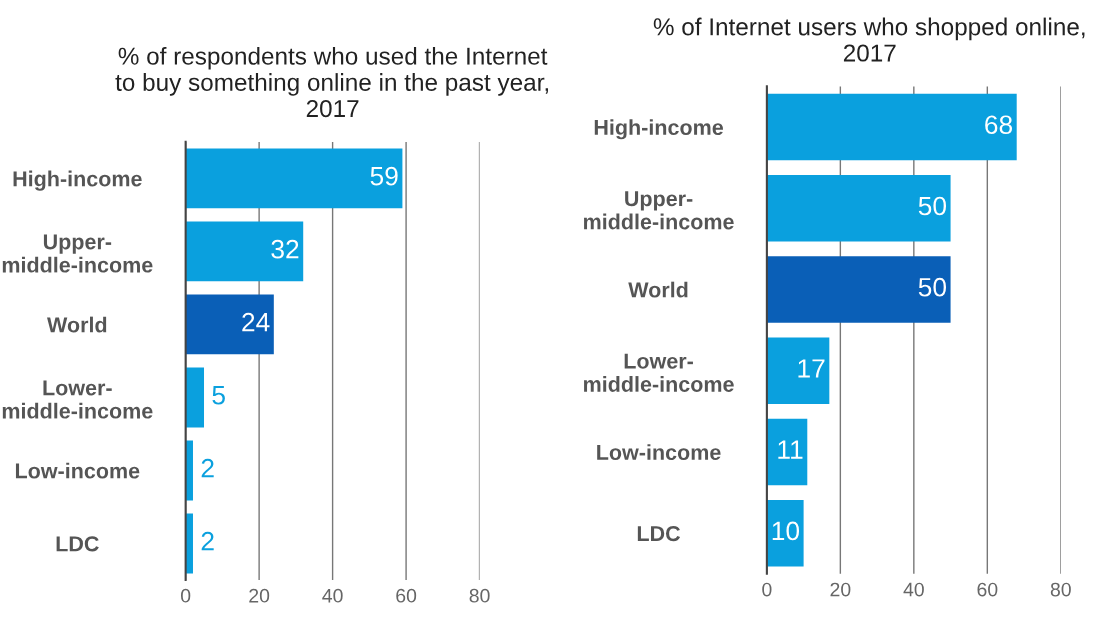  I want to click on data-label: 24, so click(256, 322).